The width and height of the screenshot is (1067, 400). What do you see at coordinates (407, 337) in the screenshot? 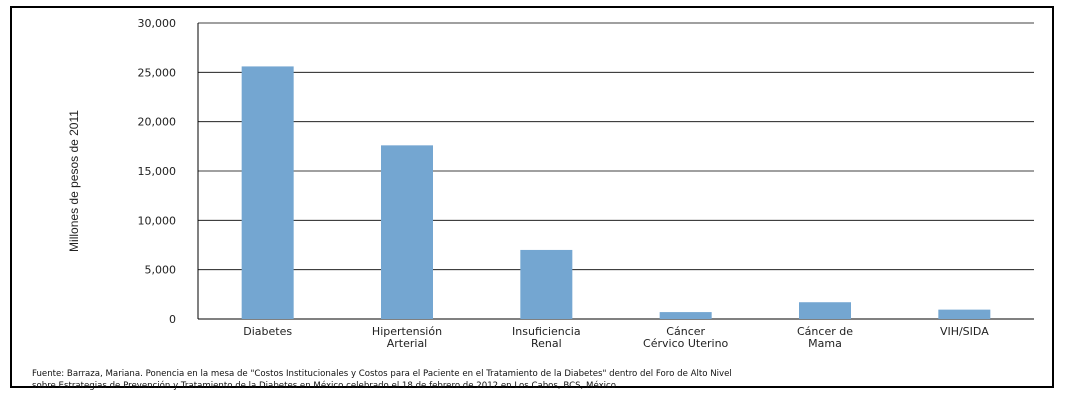
I see `x-tick-label: Hipertensión Arterial` at bounding box center [407, 337].